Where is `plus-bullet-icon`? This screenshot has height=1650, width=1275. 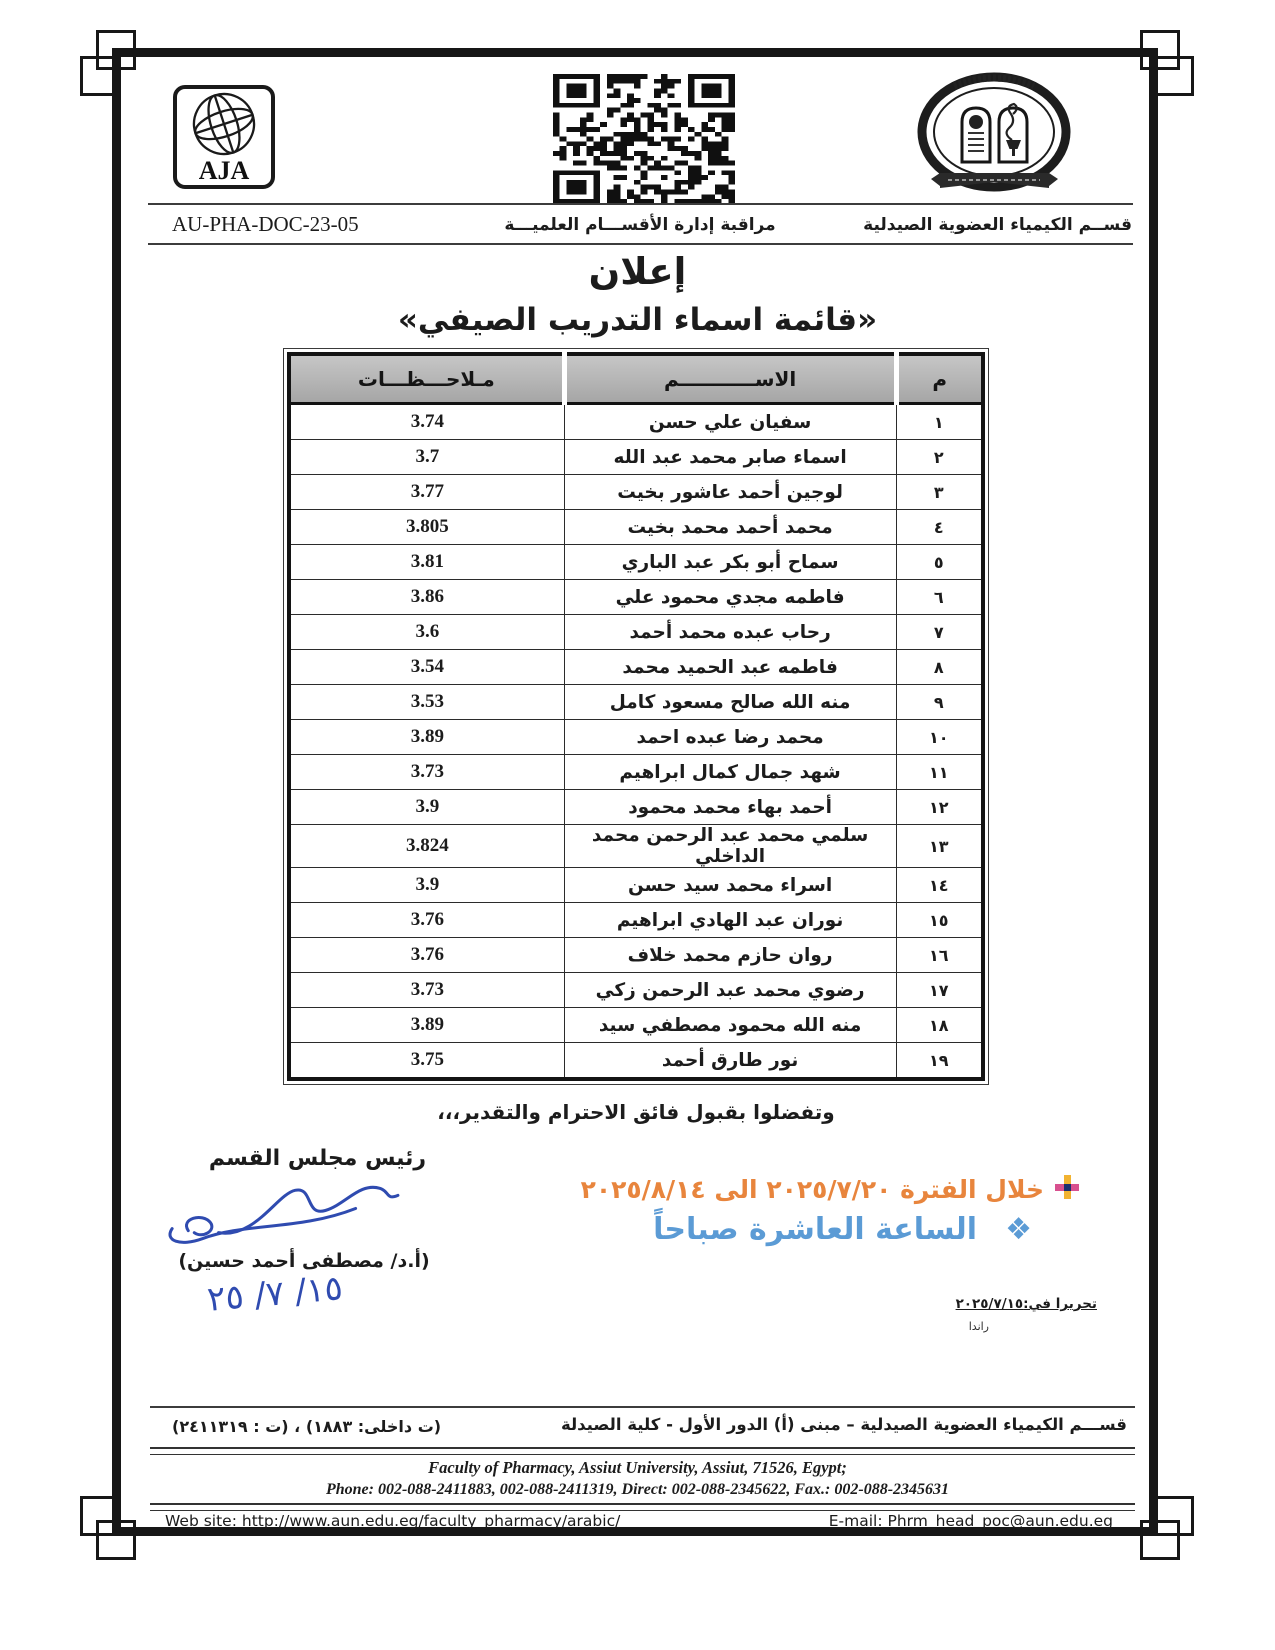 plus-bullet-icon is located at coordinates (1067, 1189).